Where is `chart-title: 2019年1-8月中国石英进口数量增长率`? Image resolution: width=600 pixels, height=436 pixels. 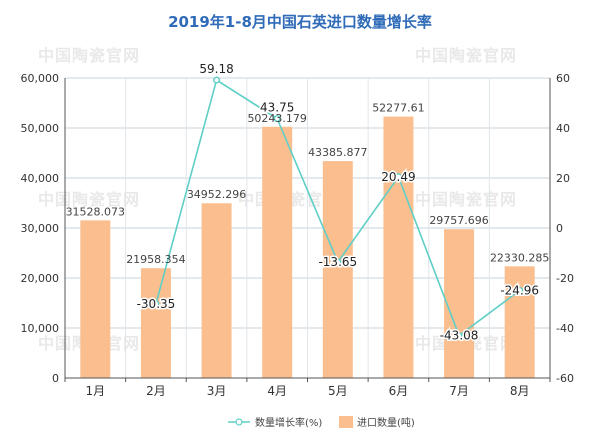
chart-title: 2019年1-8月中国石英进口数量增长率 is located at coordinates (300, 22).